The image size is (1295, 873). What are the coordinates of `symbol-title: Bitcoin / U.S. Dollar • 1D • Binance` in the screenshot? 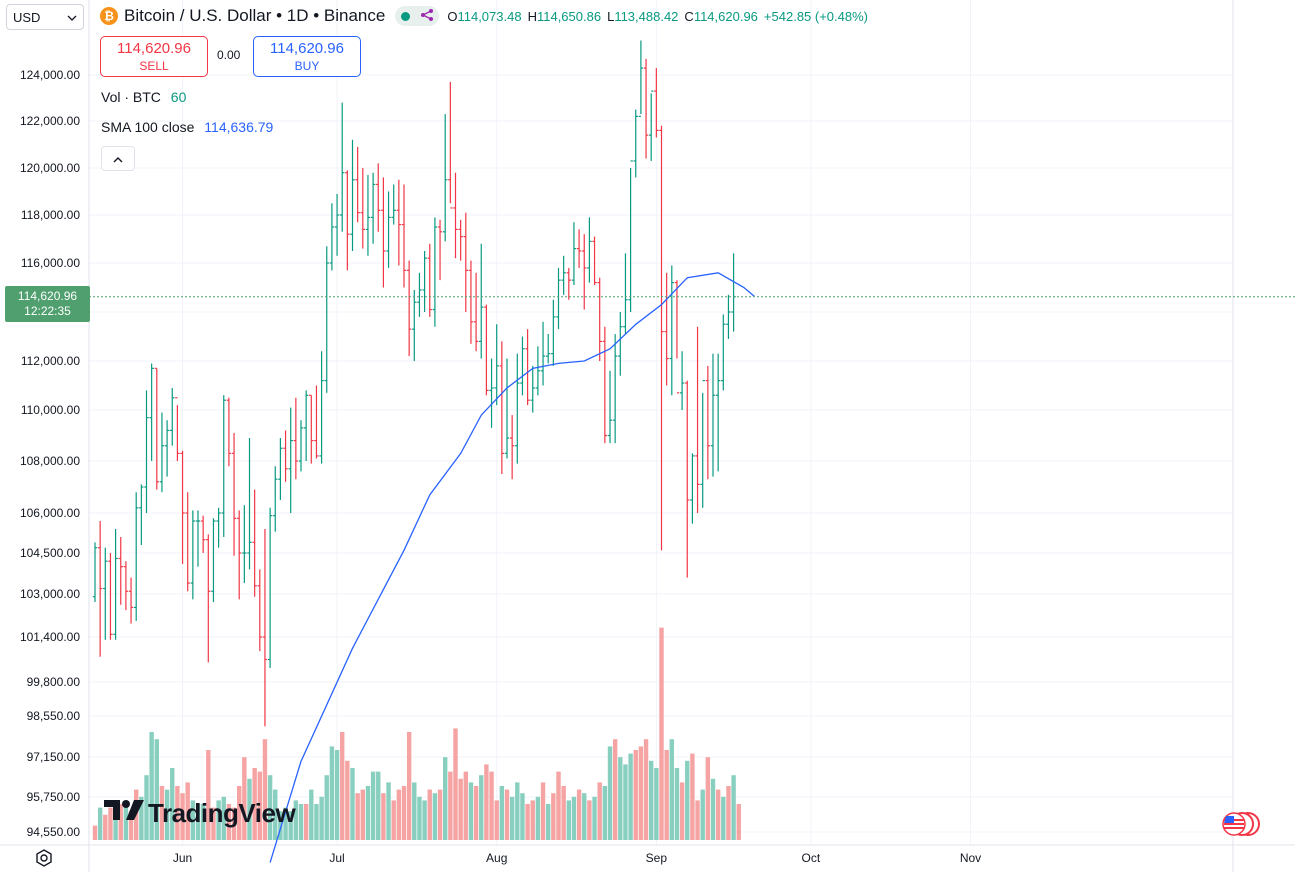 It's located at (255, 15).